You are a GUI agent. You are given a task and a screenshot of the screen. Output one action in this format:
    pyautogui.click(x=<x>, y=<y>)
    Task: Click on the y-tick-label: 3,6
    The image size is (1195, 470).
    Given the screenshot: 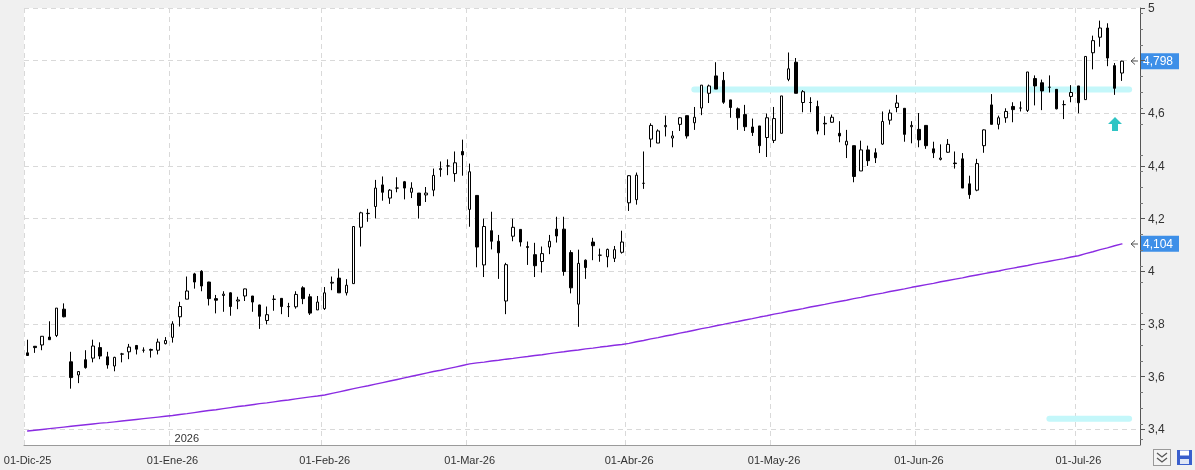 What is the action you would take?
    pyautogui.click(x=1157, y=376)
    